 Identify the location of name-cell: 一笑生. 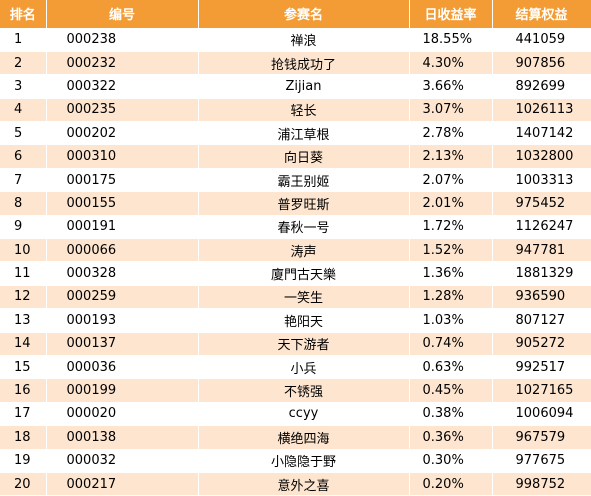
(304, 297).